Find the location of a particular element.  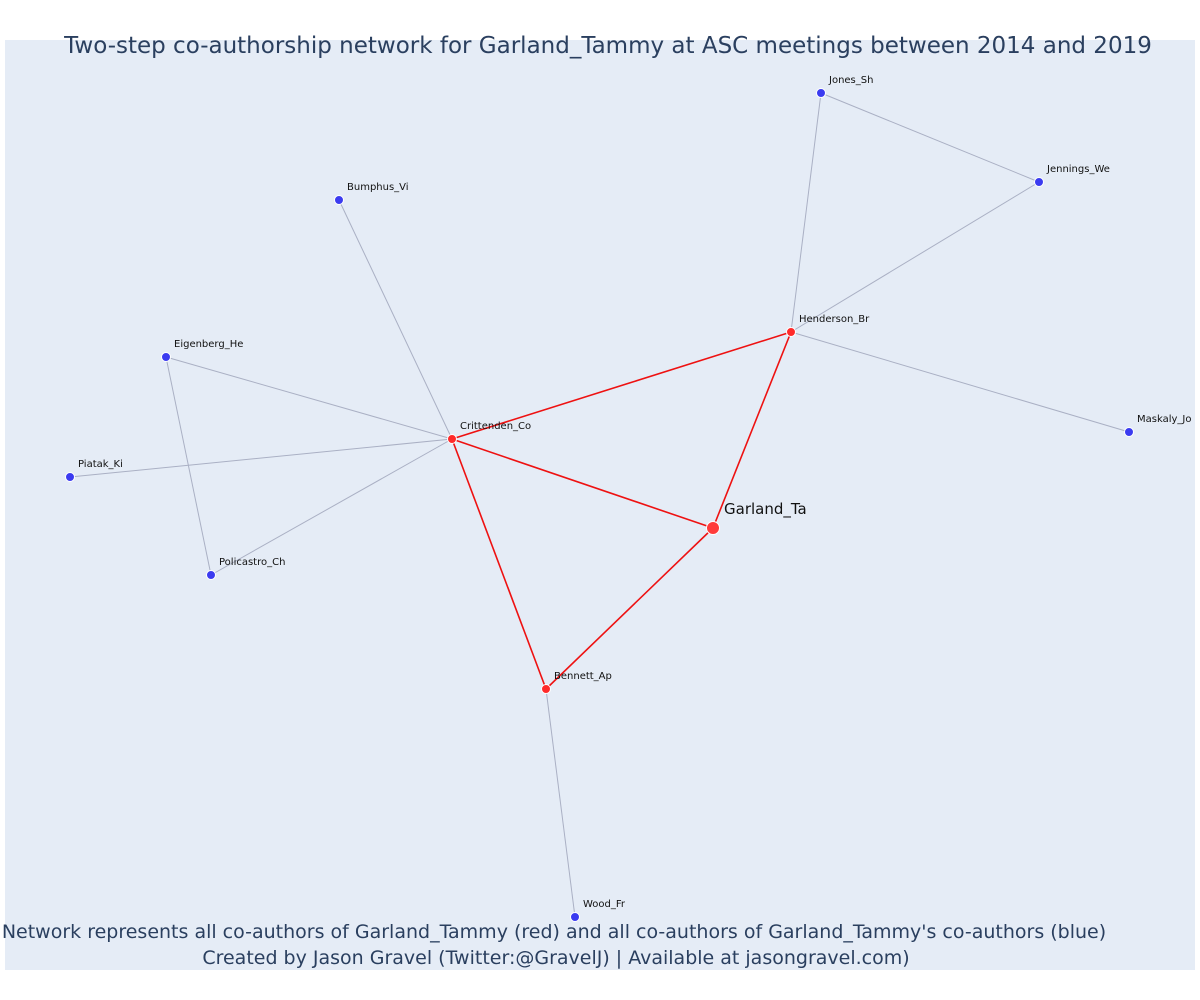

edge-Crittenden_Co-Bumphus_Vi is located at coordinates (395, 319).